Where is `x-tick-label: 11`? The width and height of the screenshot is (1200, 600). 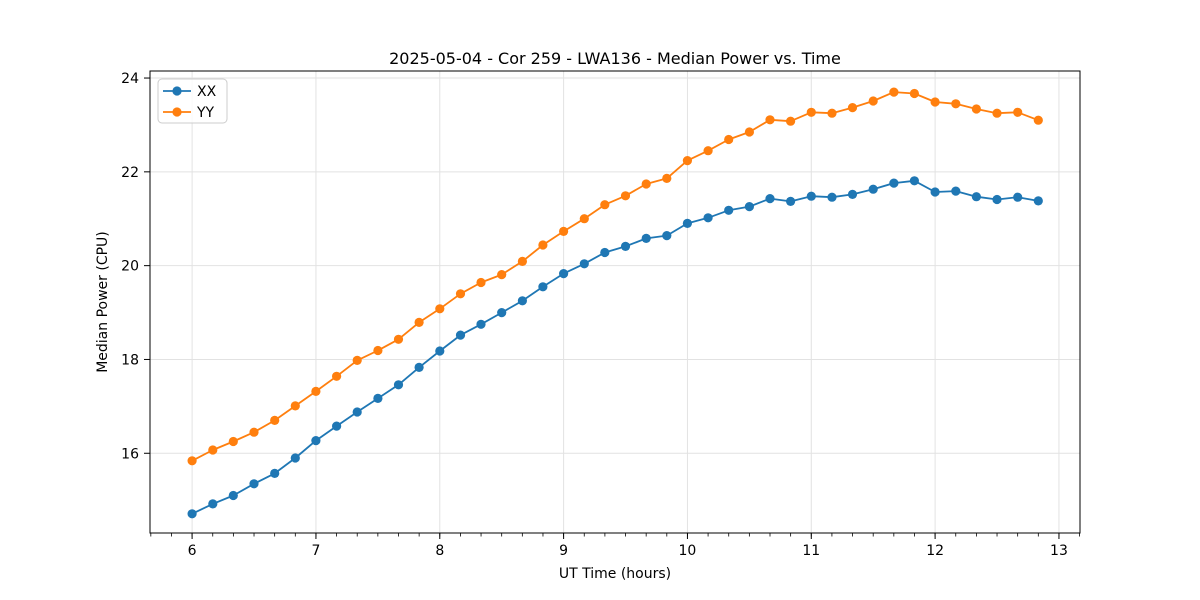 x-tick-label: 11 is located at coordinates (811, 551).